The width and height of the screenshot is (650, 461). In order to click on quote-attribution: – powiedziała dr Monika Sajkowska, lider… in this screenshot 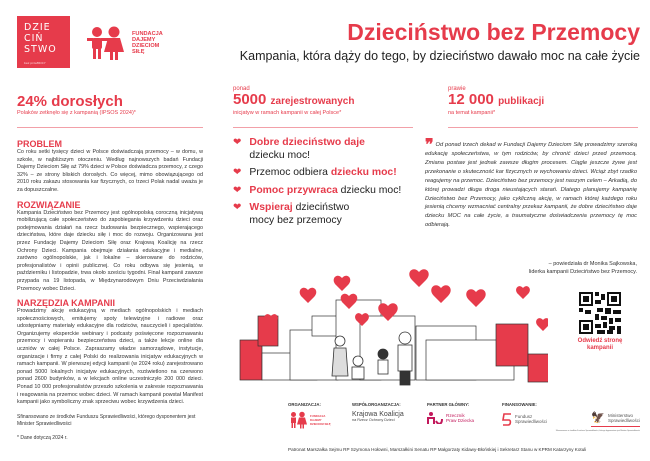, I will do `click(531, 268)`.